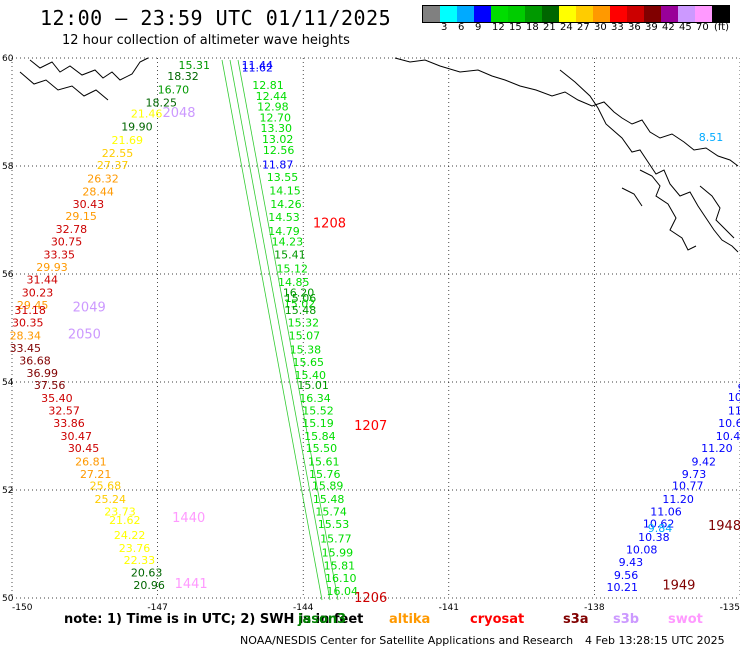 The image size is (740, 650). What do you see at coordinates (34, 360) in the screenshot?
I see `swh-value: 36.68` at bounding box center [34, 360].